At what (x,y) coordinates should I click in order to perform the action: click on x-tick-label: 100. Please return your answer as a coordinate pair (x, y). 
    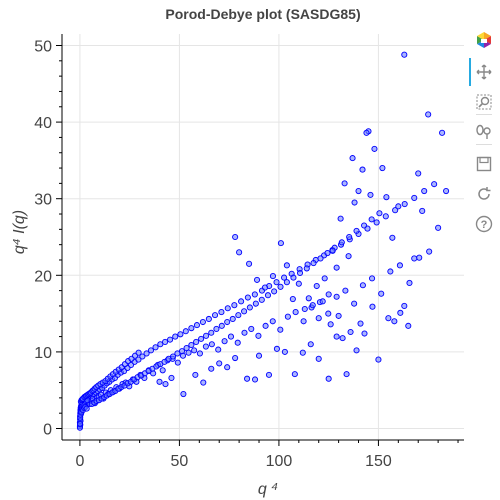
    Looking at the image, I should click on (279, 461).